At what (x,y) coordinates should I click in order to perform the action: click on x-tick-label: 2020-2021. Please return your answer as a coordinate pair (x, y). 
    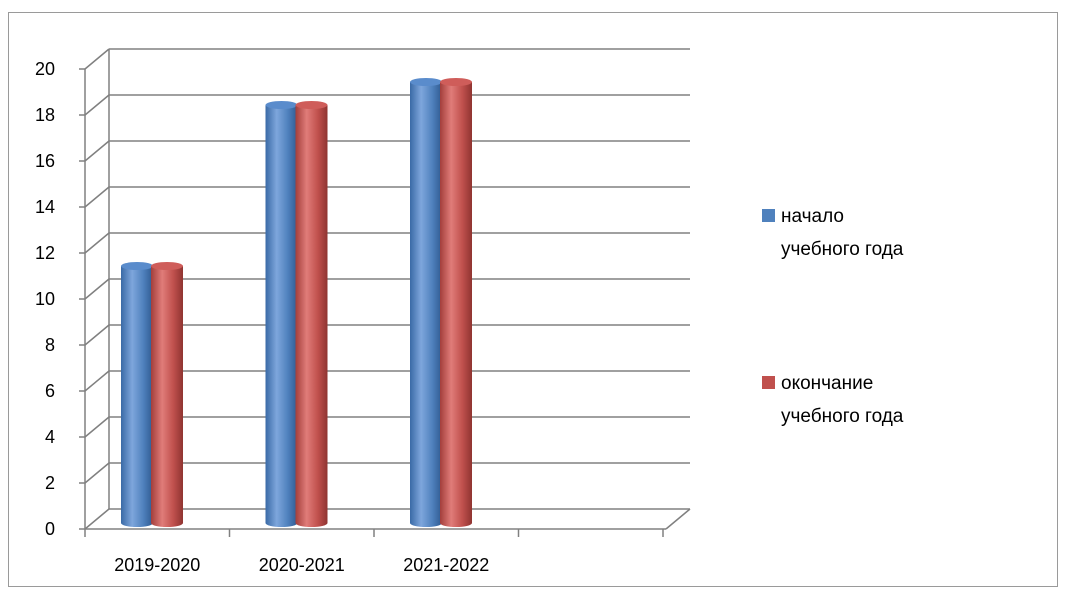
    Looking at the image, I should click on (302, 565).